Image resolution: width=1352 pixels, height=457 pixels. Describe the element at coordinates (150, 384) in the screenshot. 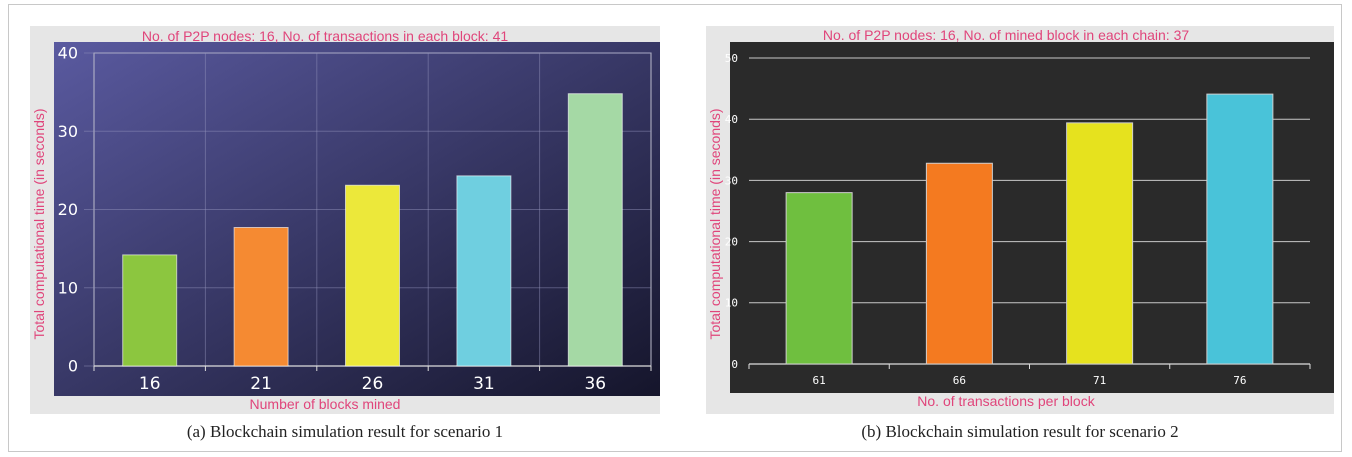

I see `x-tick-label: 16` at that location.